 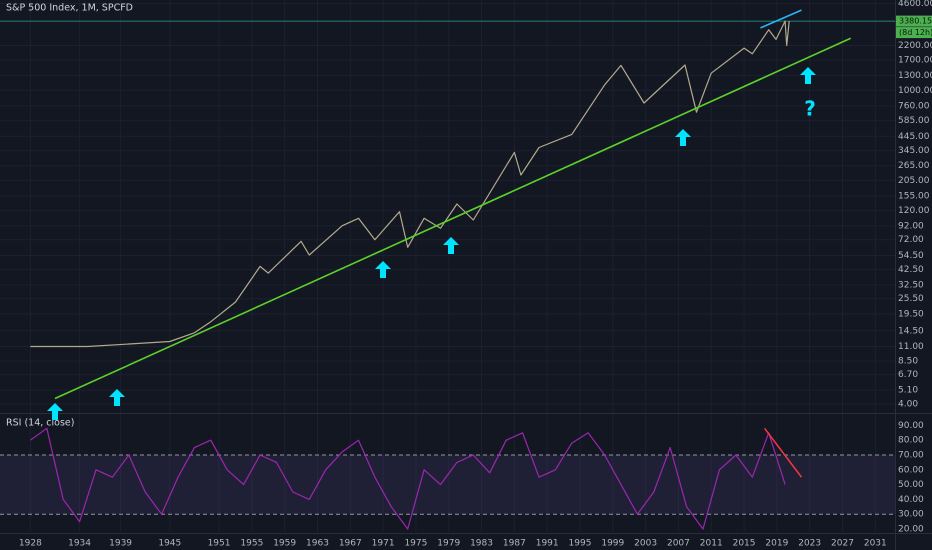 I want to click on y-tick-label: 585.00, so click(x=914, y=121).